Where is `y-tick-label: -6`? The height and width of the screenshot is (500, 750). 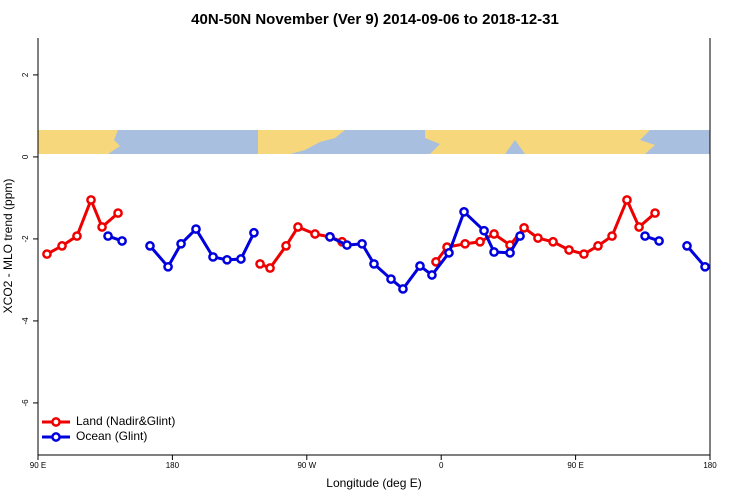 y-tick-label: -6 is located at coordinates (25, 403).